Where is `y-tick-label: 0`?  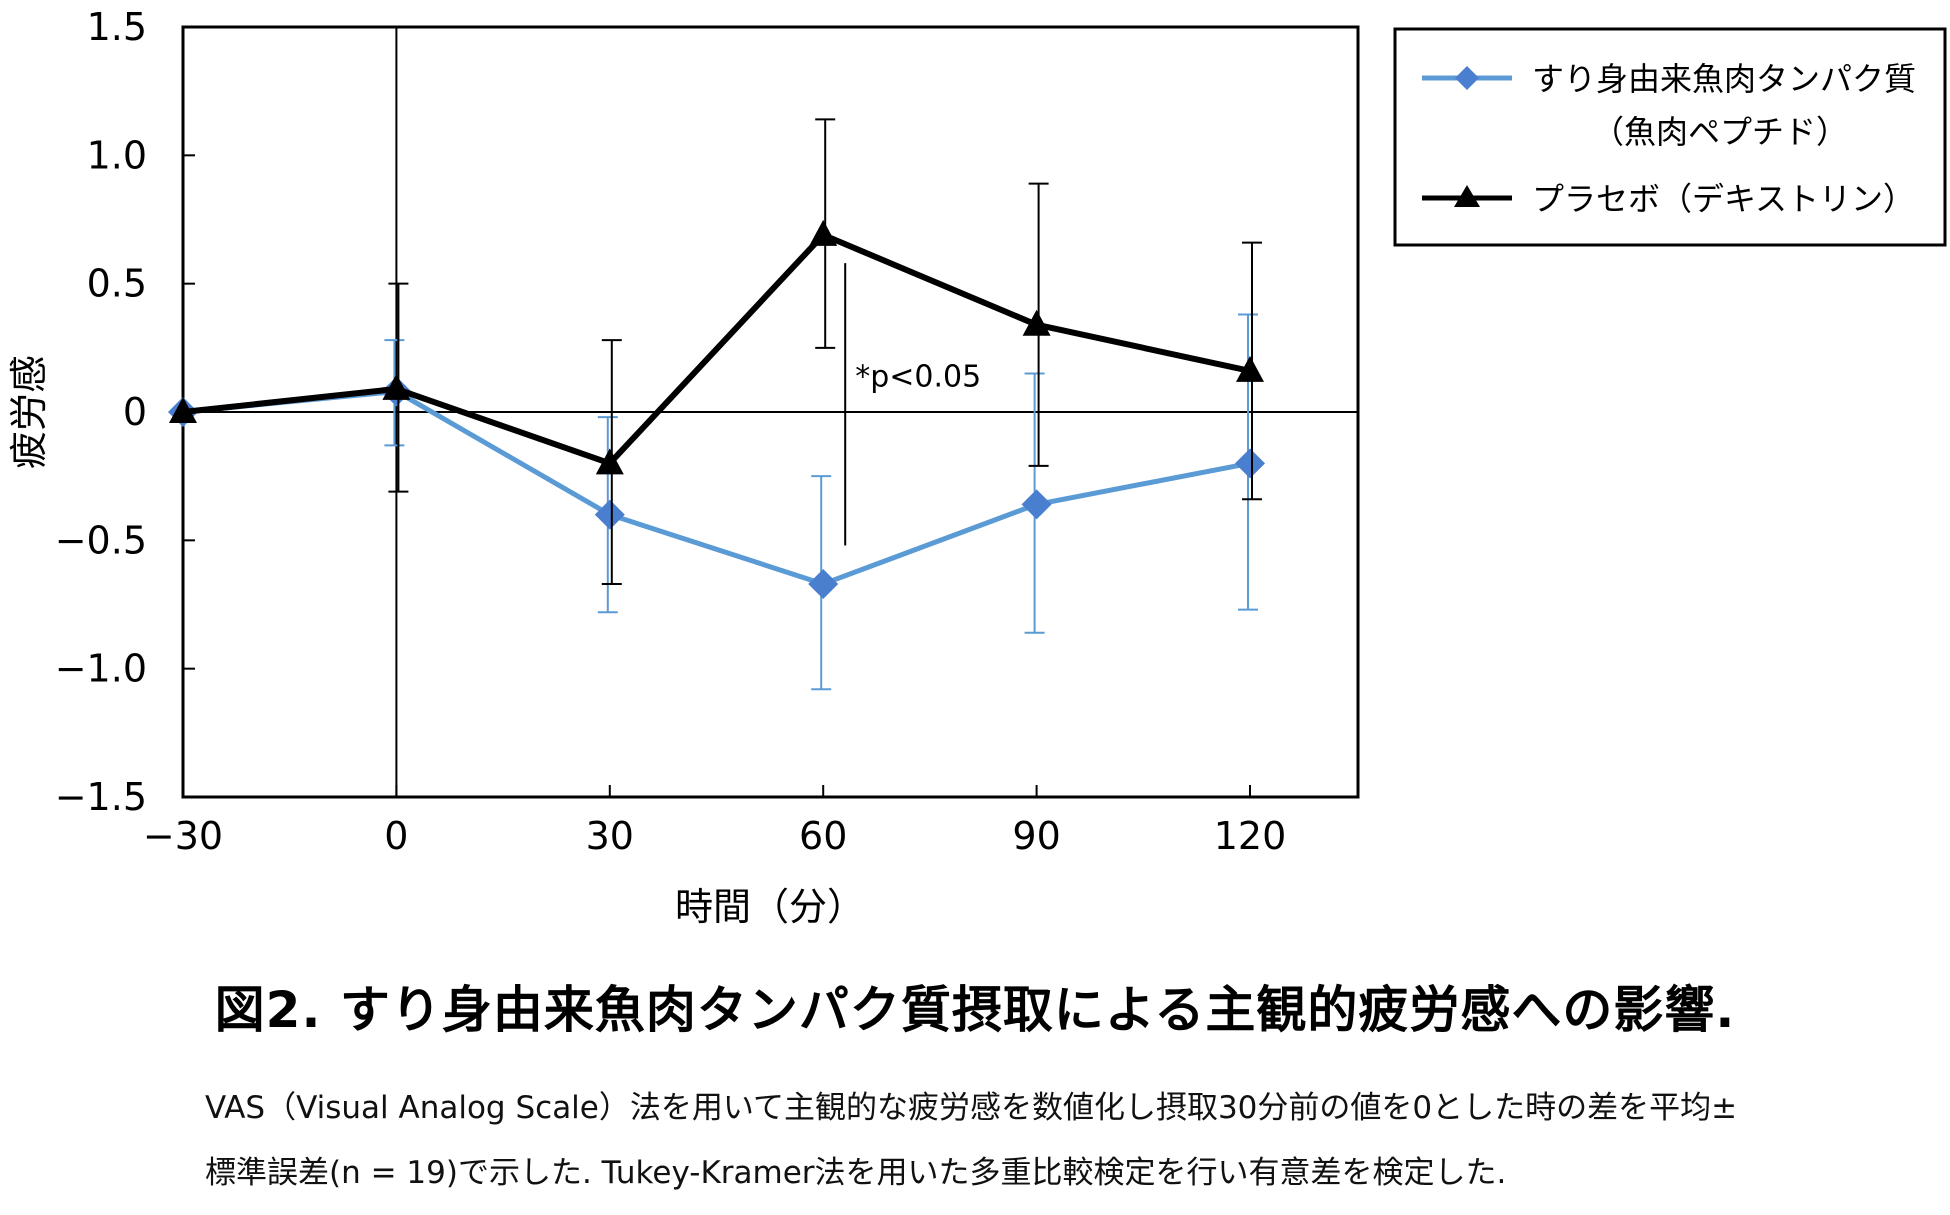
y-tick-label: 0 is located at coordinates (135, 412).